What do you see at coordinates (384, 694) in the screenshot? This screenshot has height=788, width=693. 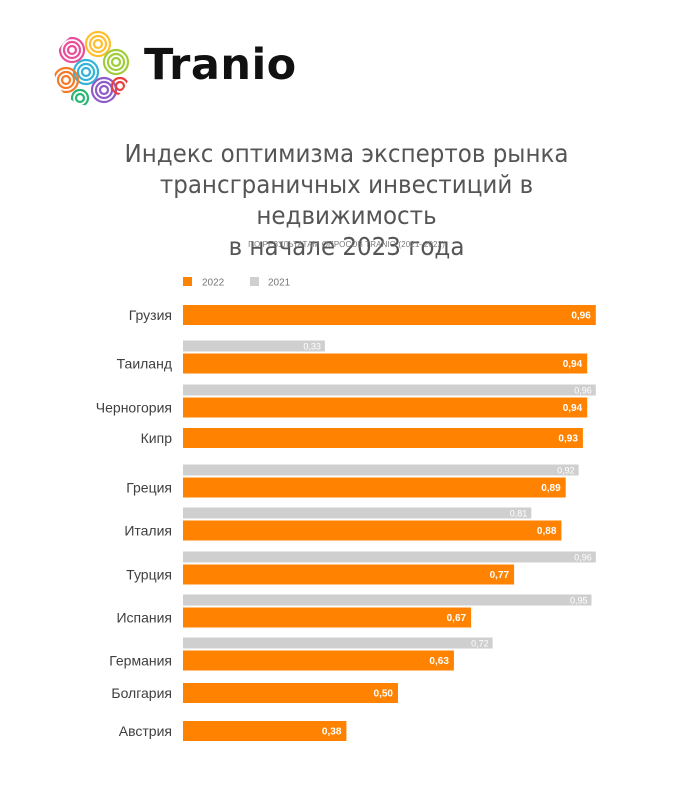 I see `bar-2022-value-label: 0,50` at bounding box center [384, 694].